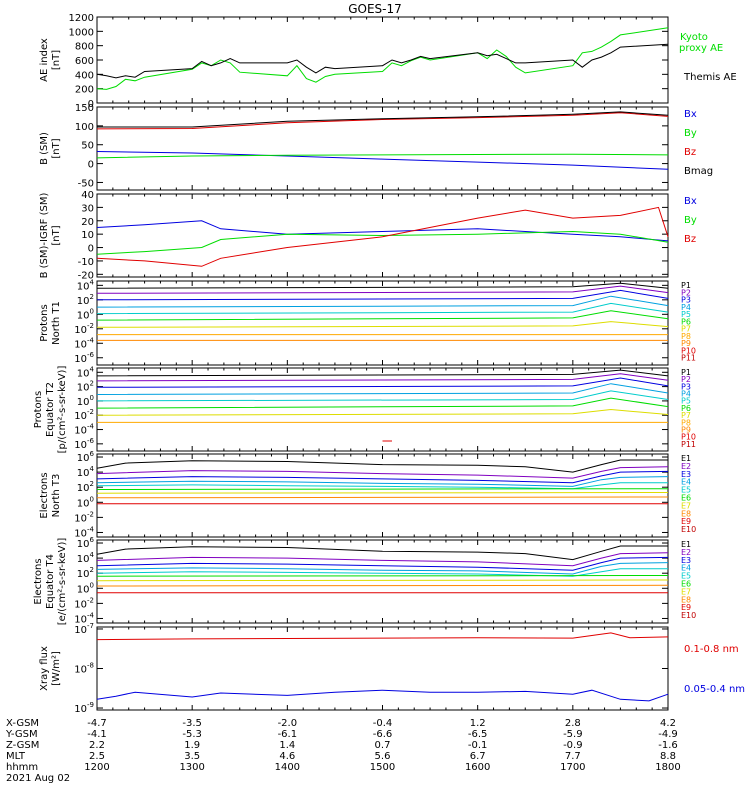 Image resolution: width=750 pixels, height=804 pixels. Describe the element at coordinates (382, 403) in the screenshot. I see `series-line-p6` at that location.